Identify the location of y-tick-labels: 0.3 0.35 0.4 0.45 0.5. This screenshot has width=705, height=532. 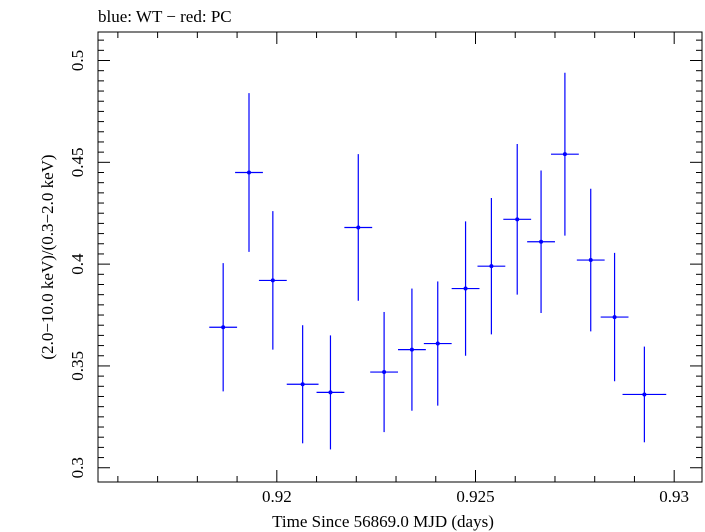
(77, 264).